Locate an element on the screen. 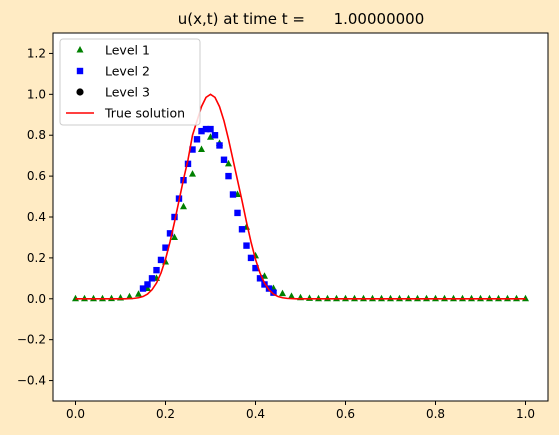 The width and height of the screenshot is (559, 435). legend-item: True solution is located at coordinates (125, 113).